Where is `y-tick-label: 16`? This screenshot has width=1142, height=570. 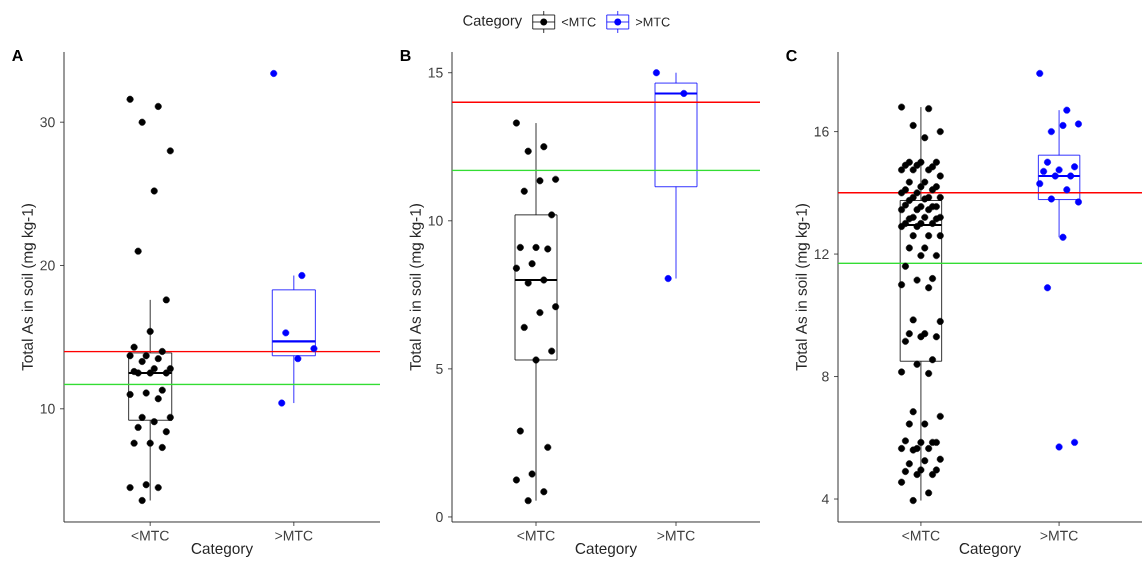 y-tick-label: 16 is located at coordinates (821, 131).